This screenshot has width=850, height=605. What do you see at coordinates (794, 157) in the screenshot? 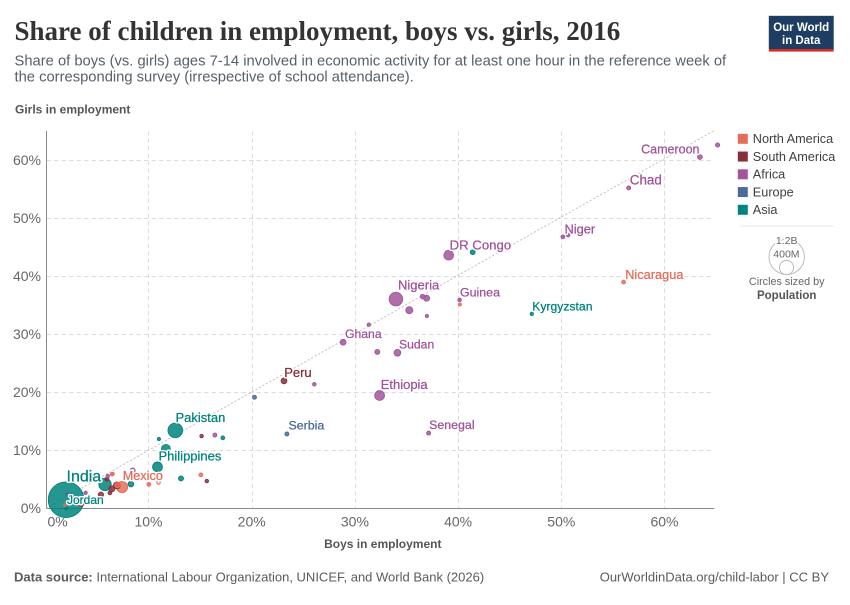
I see `svg-text: South America` at bounding box center [794, 157].